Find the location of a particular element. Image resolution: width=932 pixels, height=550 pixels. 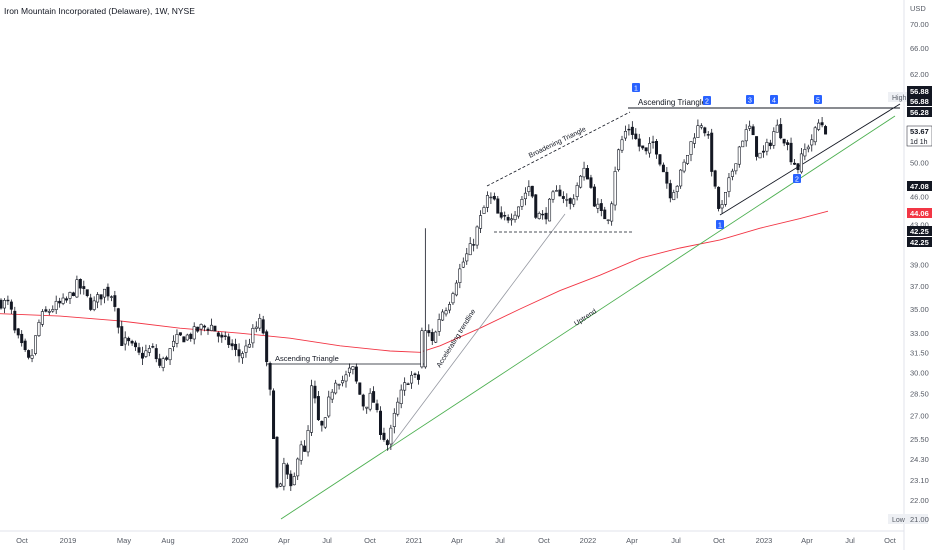

broadening-triangle-label: Broadening Triangle is located at coordinates (557, 143).